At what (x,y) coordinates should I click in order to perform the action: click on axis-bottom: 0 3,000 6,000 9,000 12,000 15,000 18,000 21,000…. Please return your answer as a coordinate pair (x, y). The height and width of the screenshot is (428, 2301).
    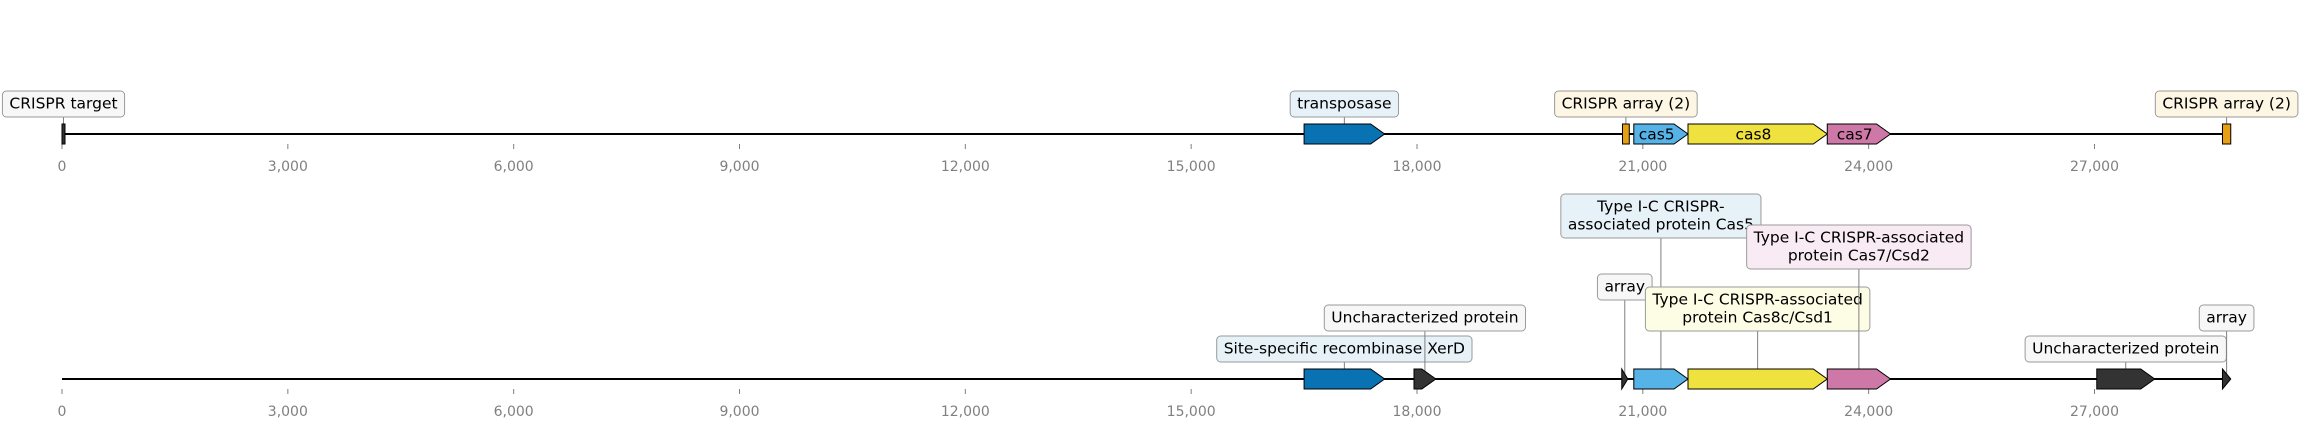
    Looking at the image, I should click on (1088, 404).